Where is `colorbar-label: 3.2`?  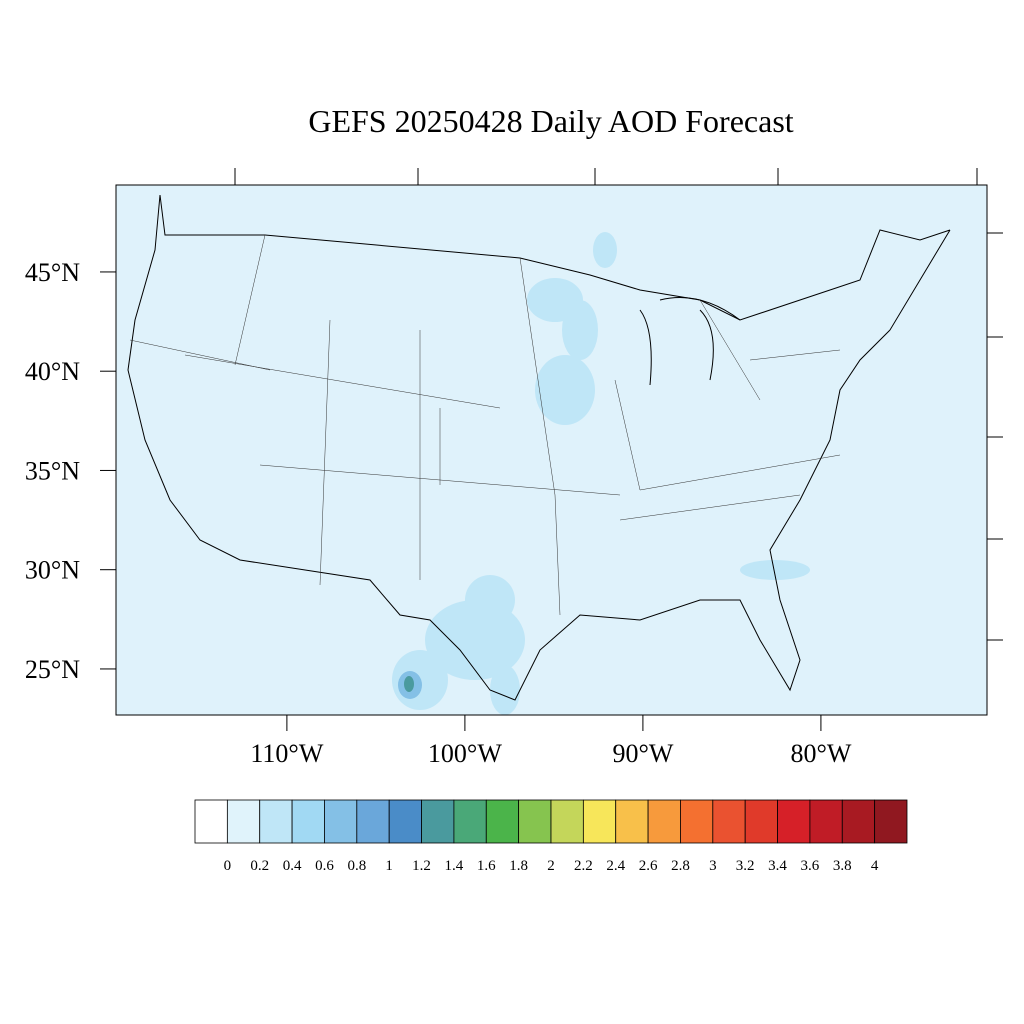 colorbar-label: 3.2 is located at coordinates (745, 866).